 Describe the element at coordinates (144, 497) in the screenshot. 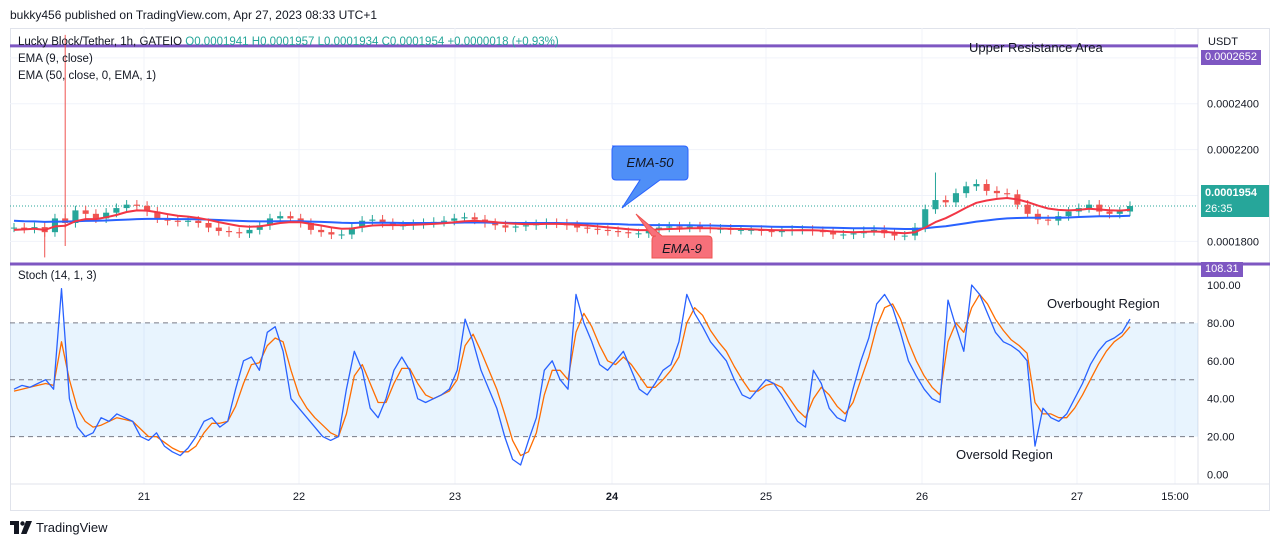

I see `time-tick-label: 21` at that location.